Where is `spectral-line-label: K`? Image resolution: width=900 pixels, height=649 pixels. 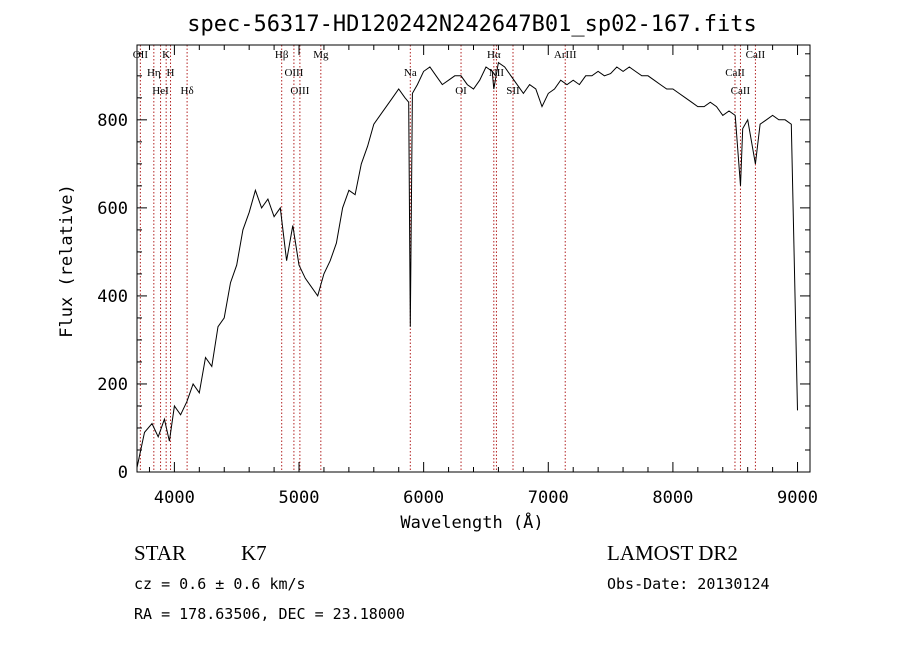 spectral-line-label: K is located at coordinates (166, 55).